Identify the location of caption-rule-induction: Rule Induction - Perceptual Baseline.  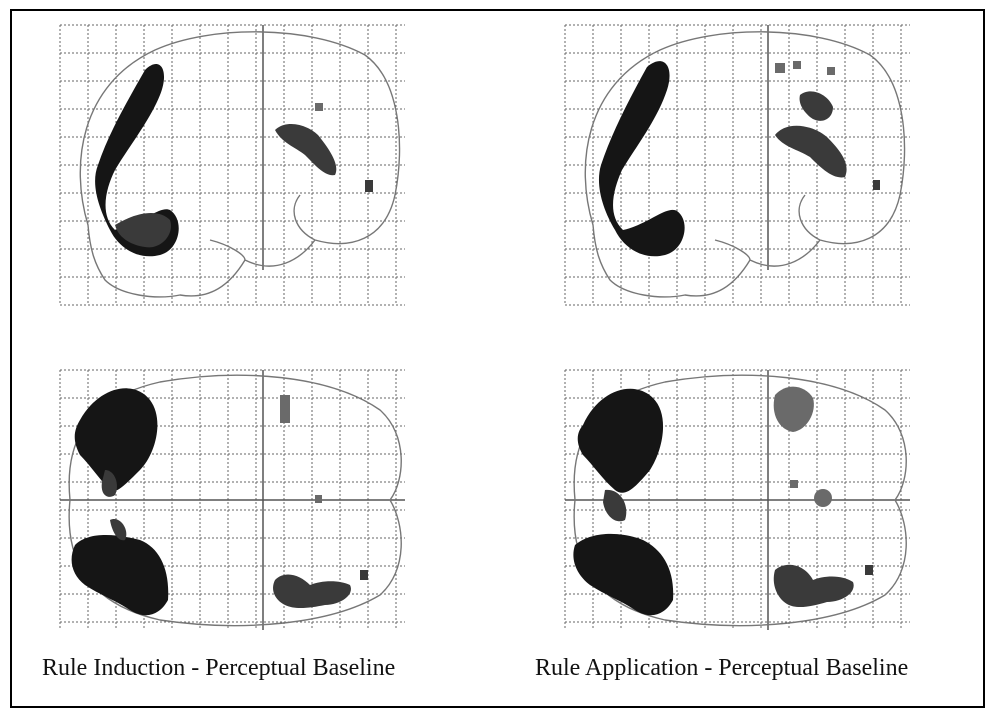
(219, 668).